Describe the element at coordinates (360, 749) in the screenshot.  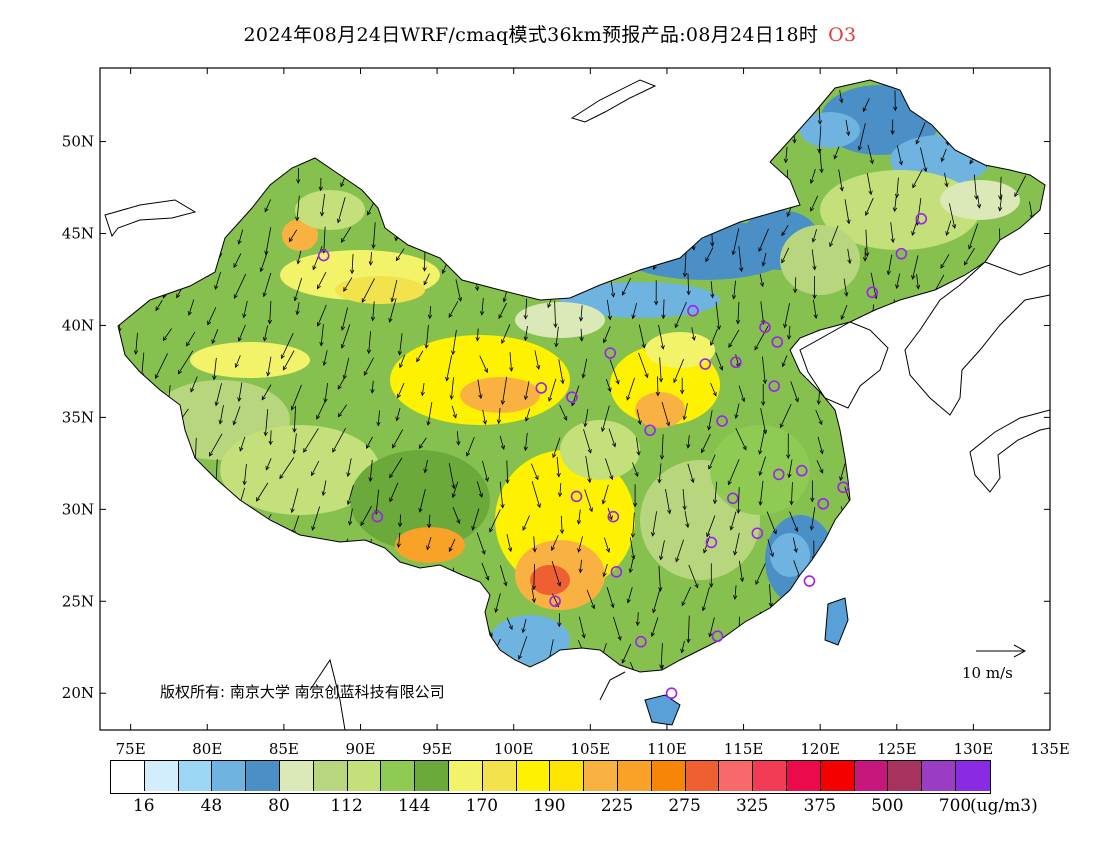
I see `lon-tick-label: 90E` at that location.